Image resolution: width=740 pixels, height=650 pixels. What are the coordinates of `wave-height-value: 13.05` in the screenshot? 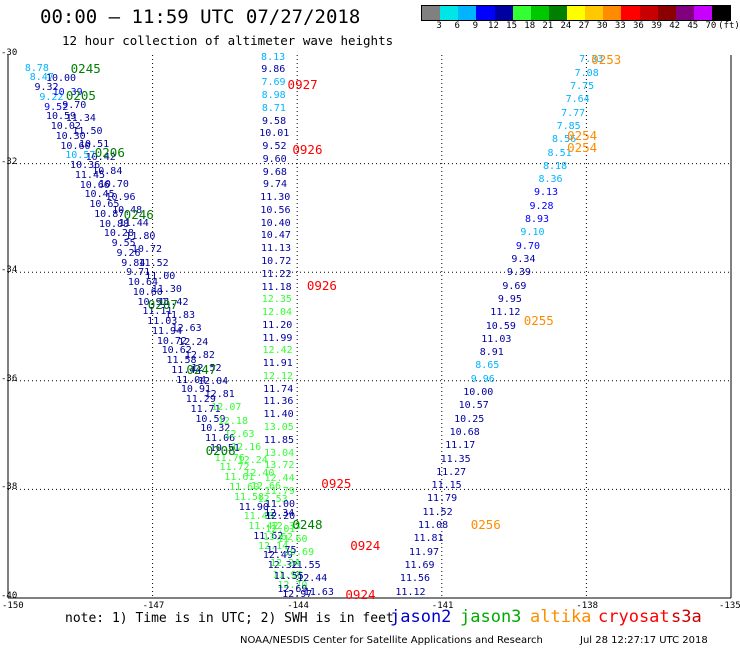 It's located at (278, 427).